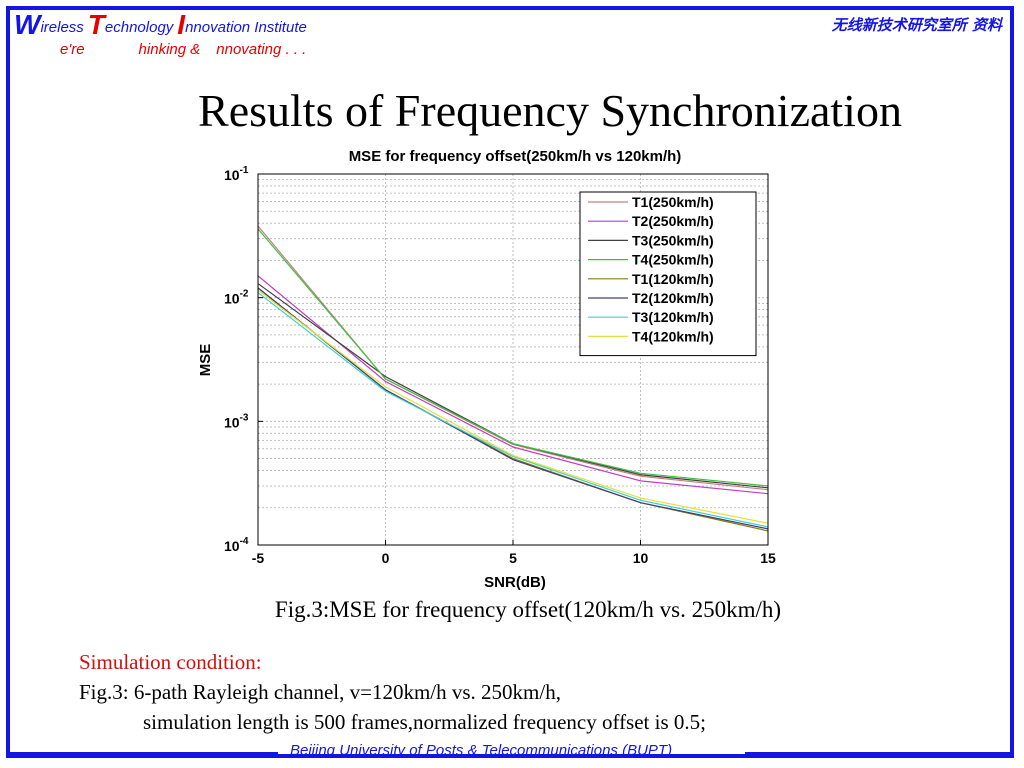 This screenshot has height=768, width=1024. Describe the element at coordinates (673, 221) in the screenshot. I see `legend-label: T2(250km/h)` at that location.